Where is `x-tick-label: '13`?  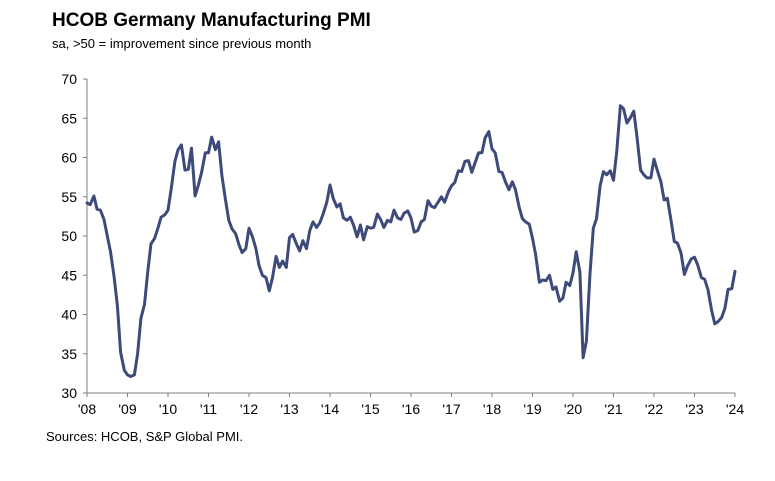 x-tick-label: '13 is located at coordinates (289, 409).